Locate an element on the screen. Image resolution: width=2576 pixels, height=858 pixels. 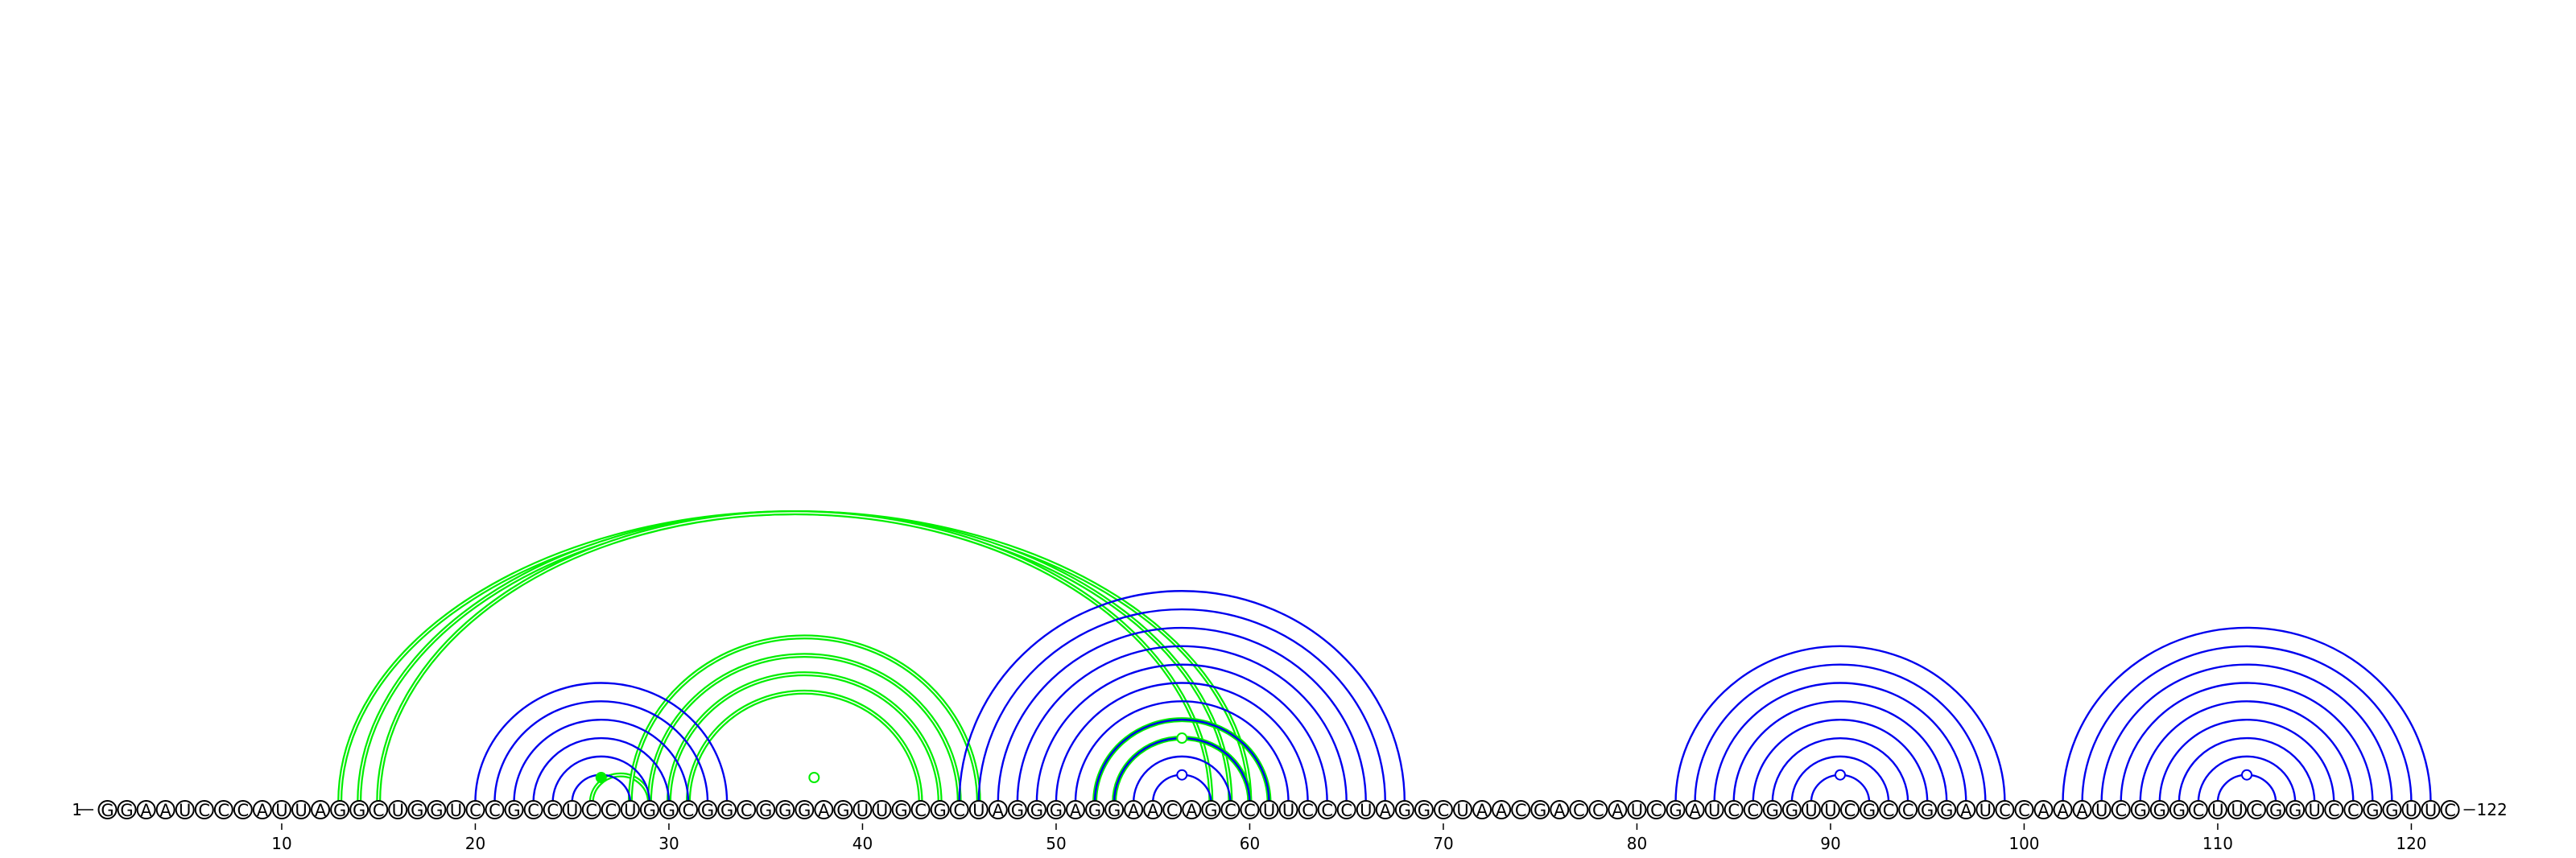
blue-pair-marker is located at coordinates (1840, 775).